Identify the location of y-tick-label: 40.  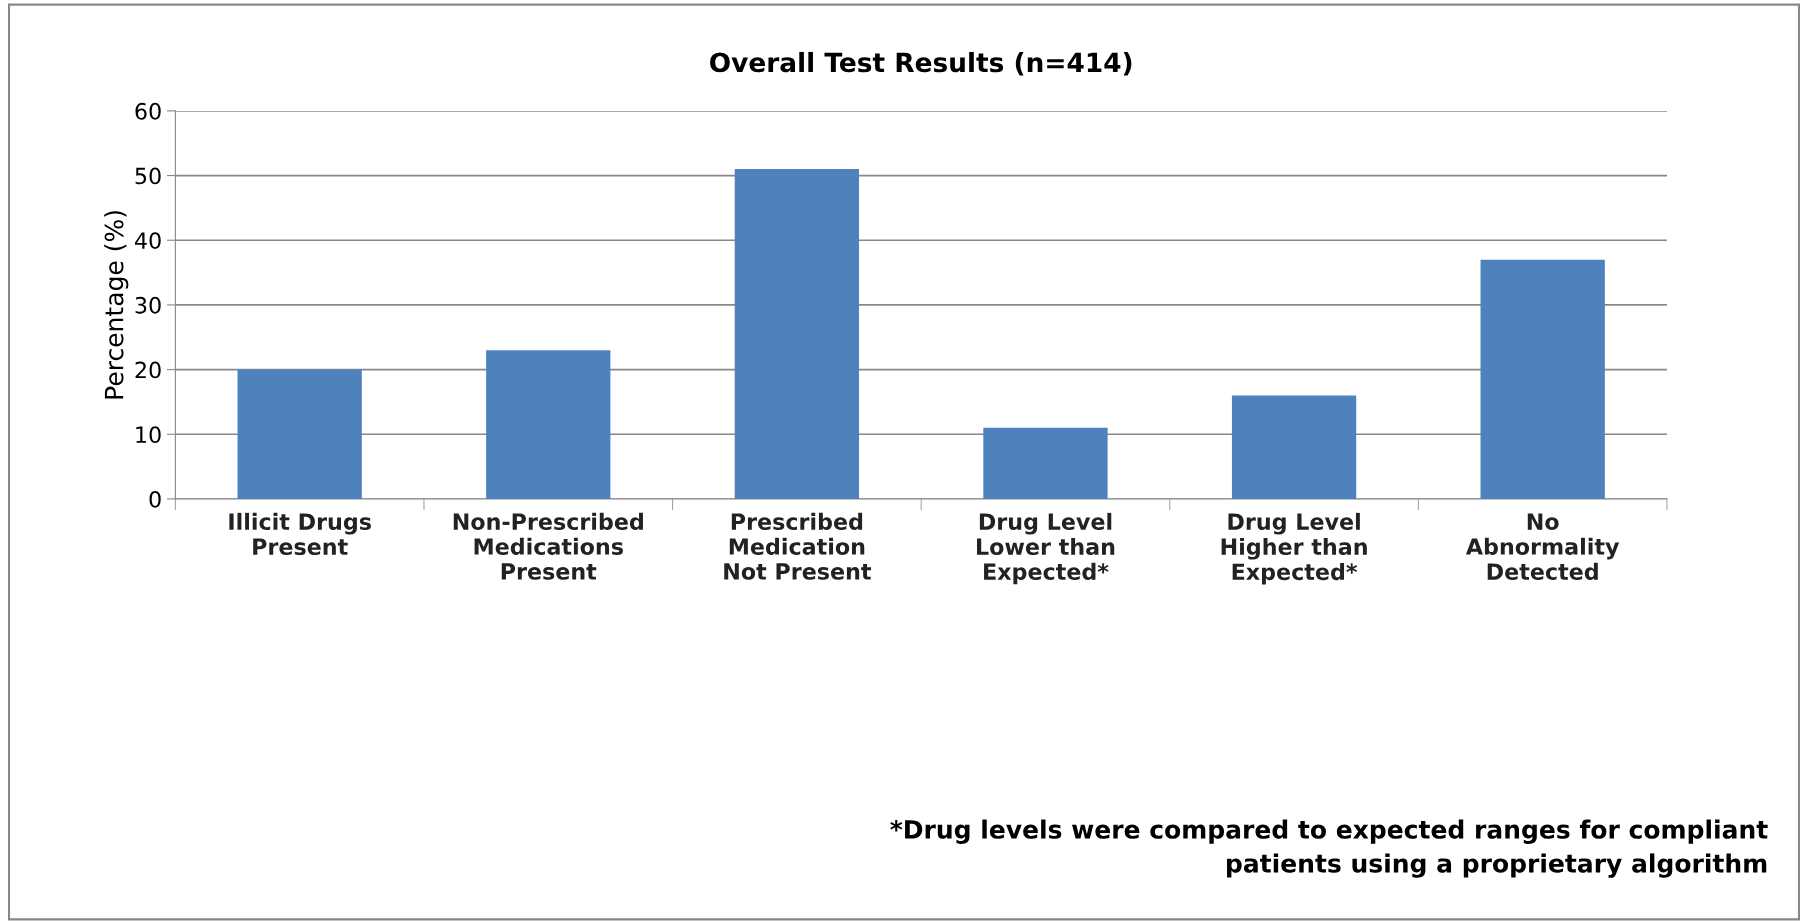
(147, 240).